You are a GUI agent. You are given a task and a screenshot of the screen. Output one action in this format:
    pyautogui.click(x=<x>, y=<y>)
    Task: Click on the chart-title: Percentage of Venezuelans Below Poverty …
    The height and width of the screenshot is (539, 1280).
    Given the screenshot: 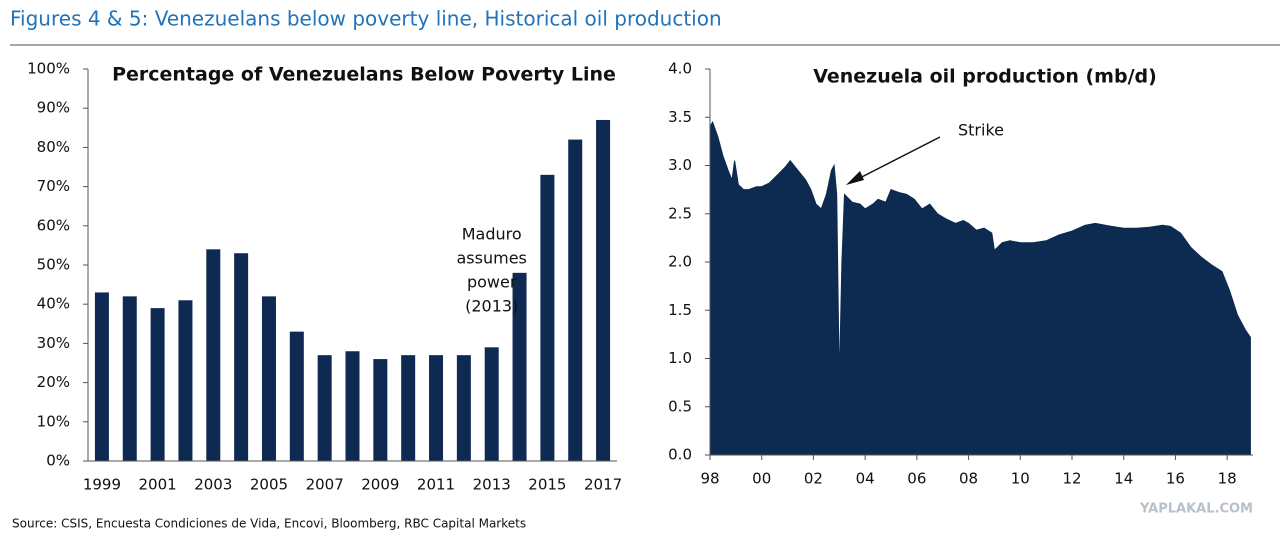 What is the action you would take?
    pyautogui.click(x=364, y=75)
    